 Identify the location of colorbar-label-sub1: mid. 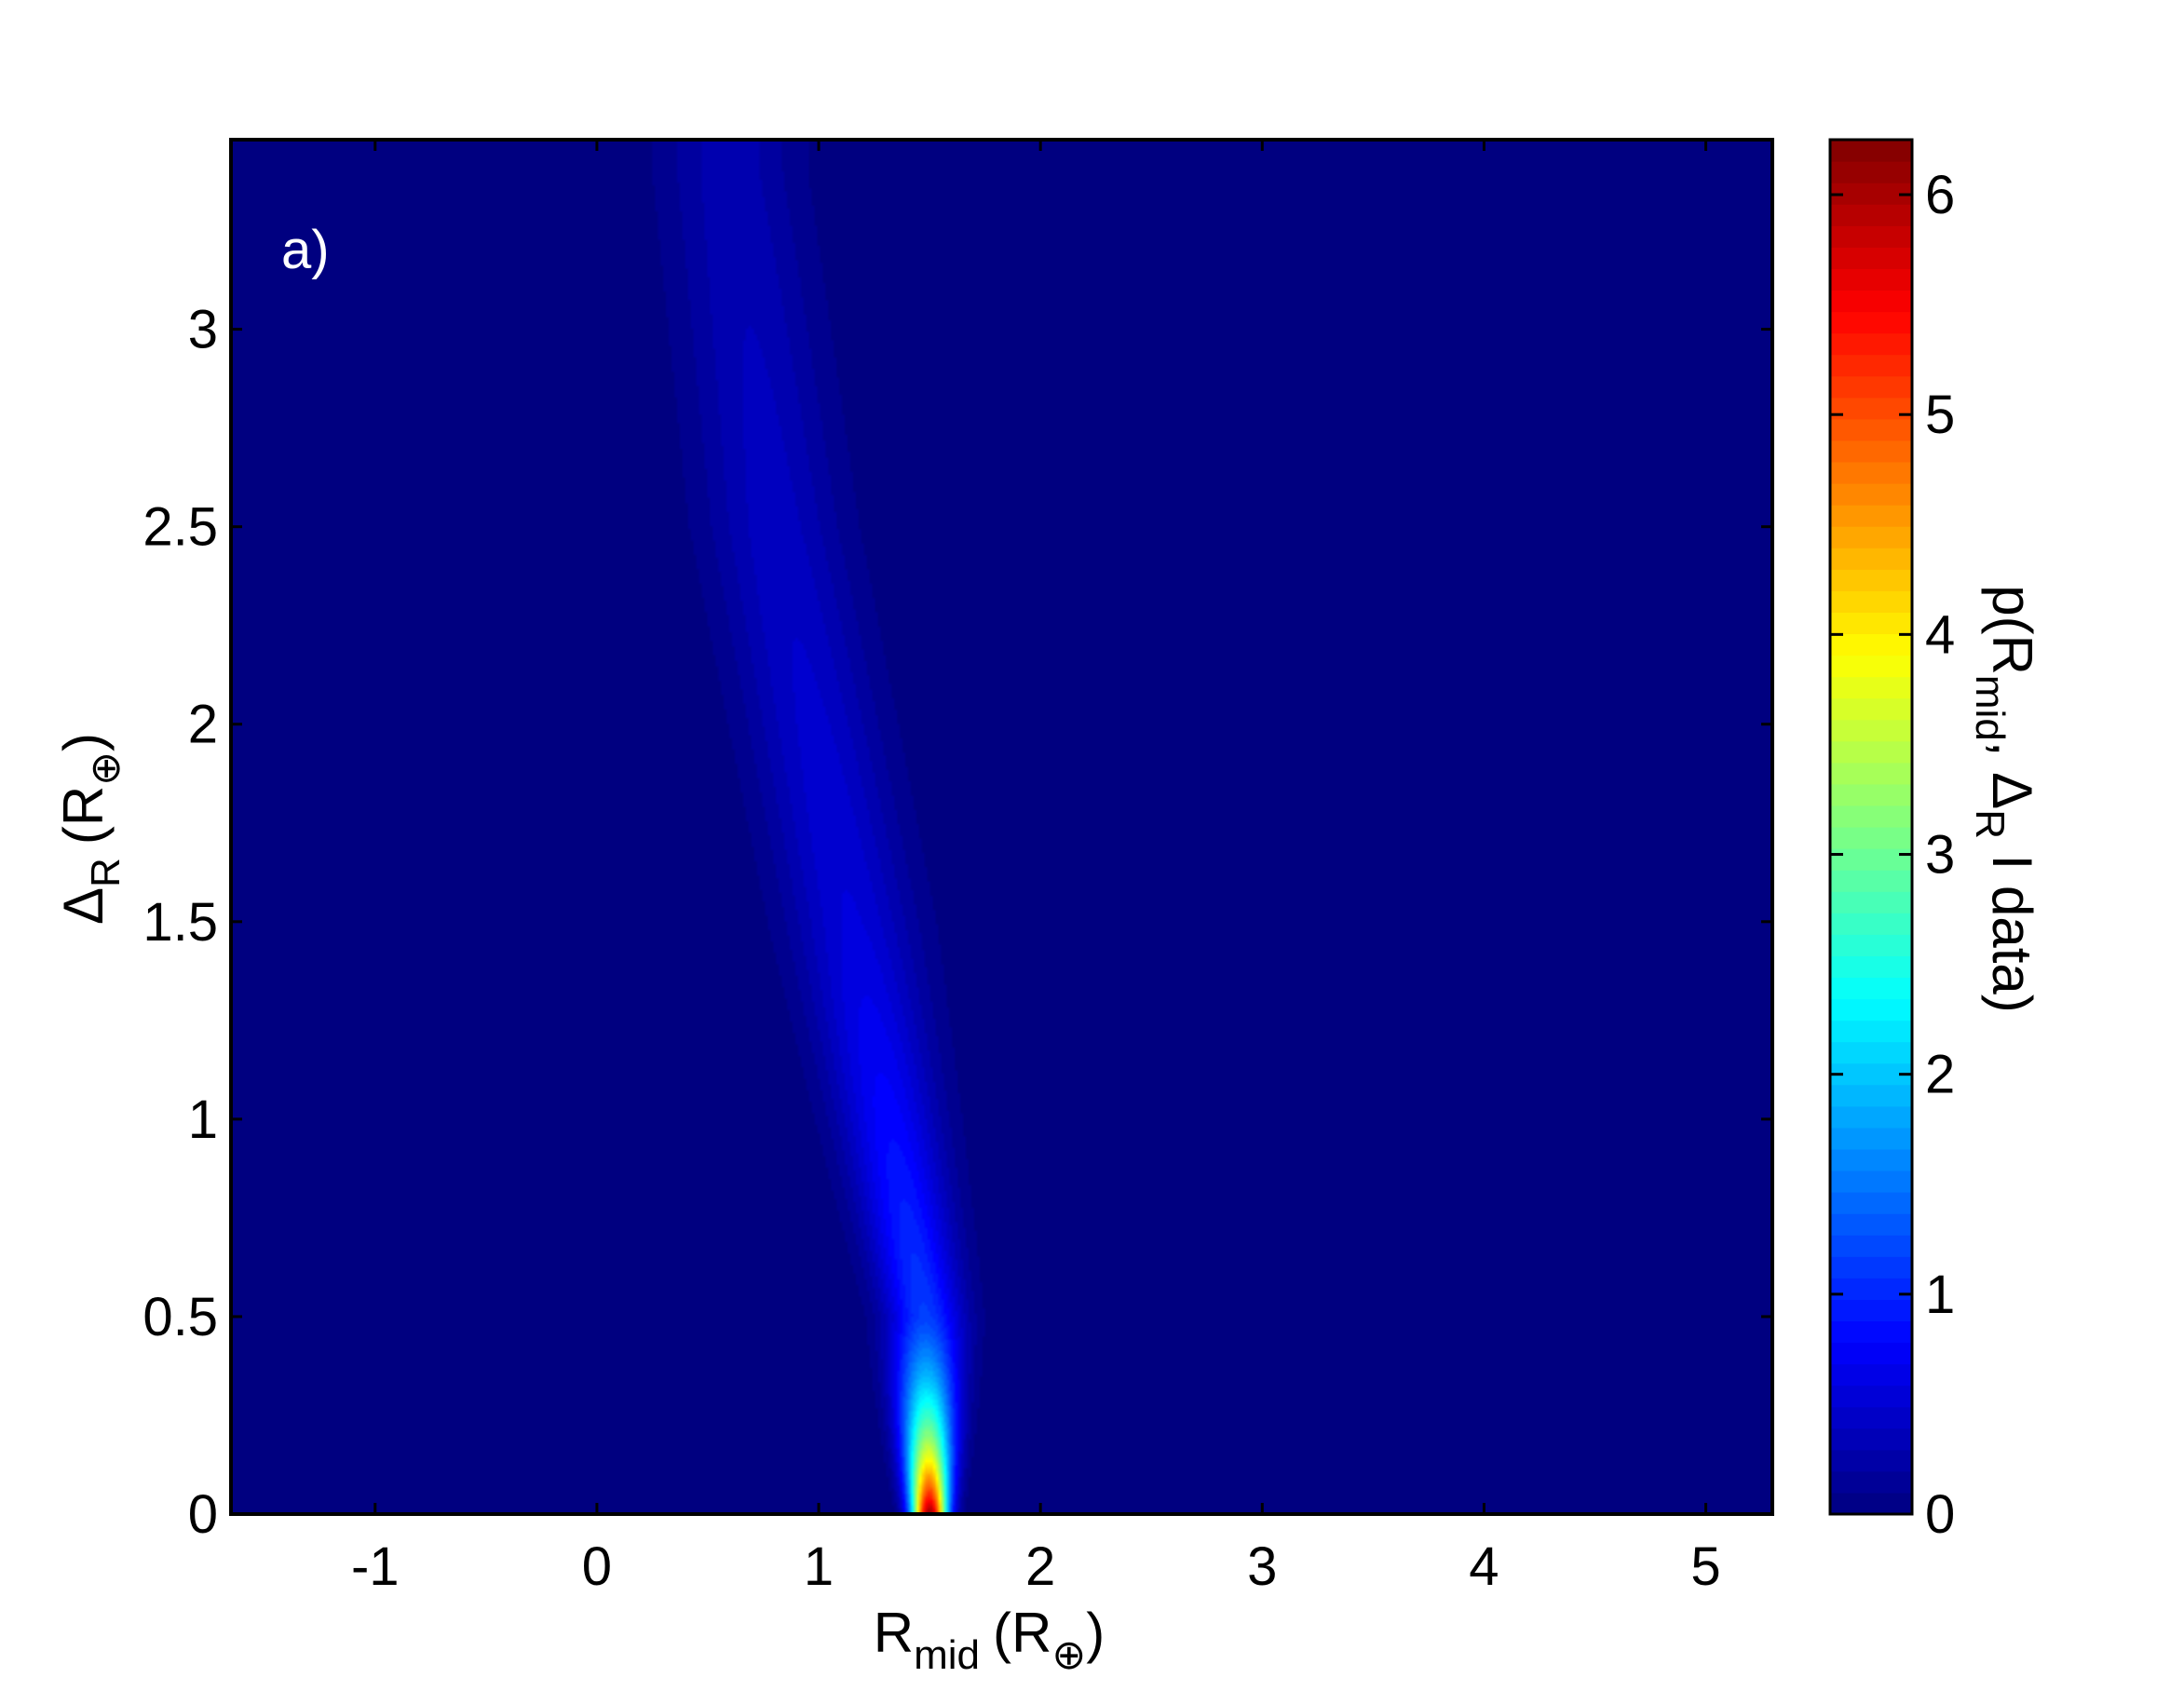
(1990, 708).